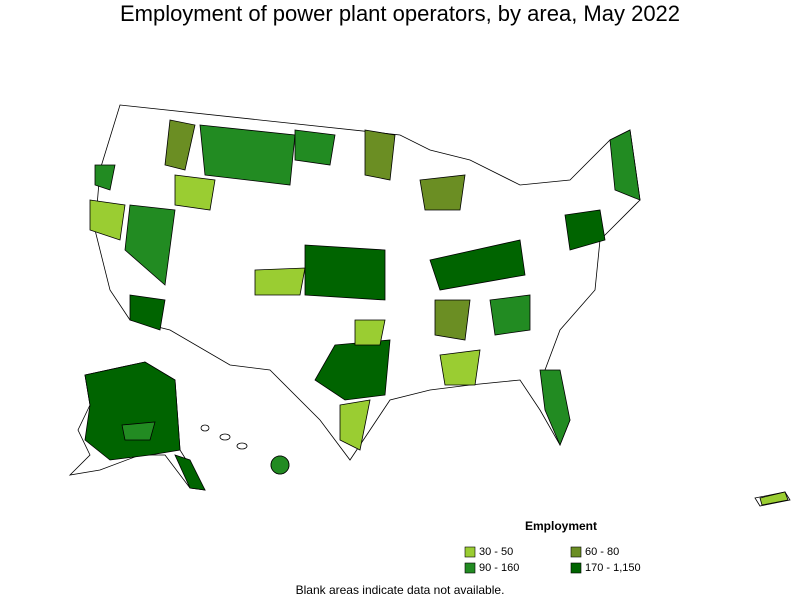  I want to click on legend-label: 170 - 1,150, so click(613, 568).